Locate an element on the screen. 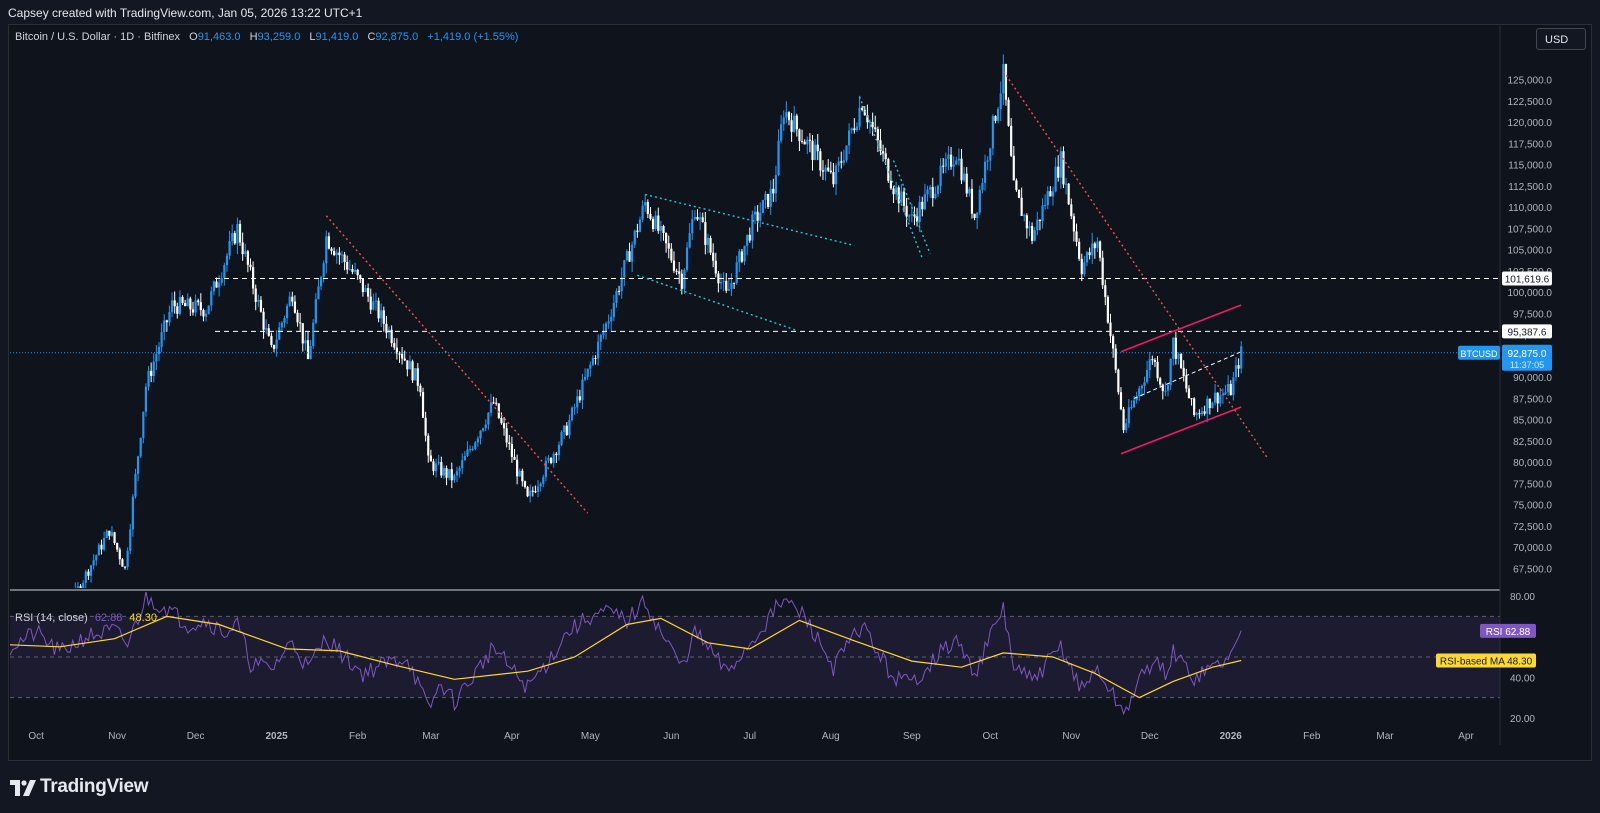  rsi-tick-label: 40.00 is located at coordinates (1522, 678).